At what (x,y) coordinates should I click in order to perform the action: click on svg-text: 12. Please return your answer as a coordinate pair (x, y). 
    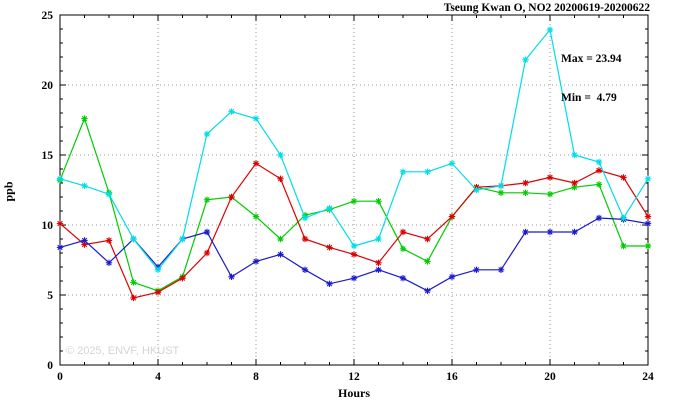
    Looking at the image, I should click on (354, 377).